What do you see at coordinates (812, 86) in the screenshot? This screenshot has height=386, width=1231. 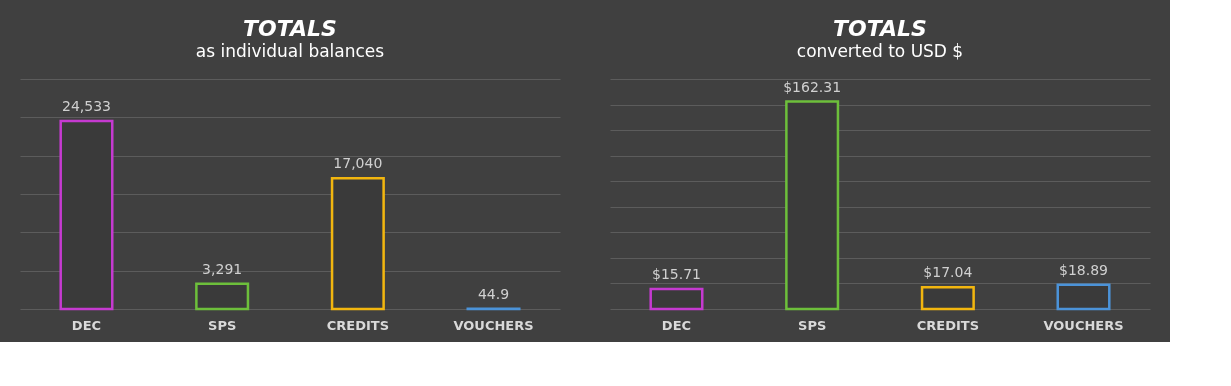 I see `data-label: $162.31` at bounding box center [812, 86].